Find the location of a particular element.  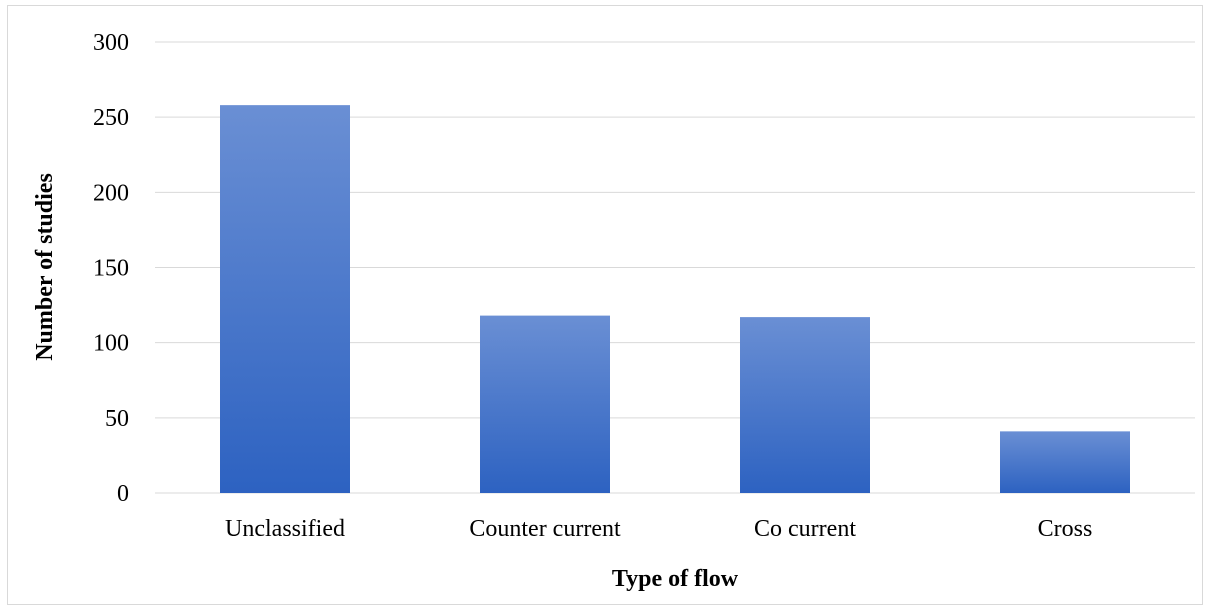

bar-counter-current is located at coordinates (545, 404).